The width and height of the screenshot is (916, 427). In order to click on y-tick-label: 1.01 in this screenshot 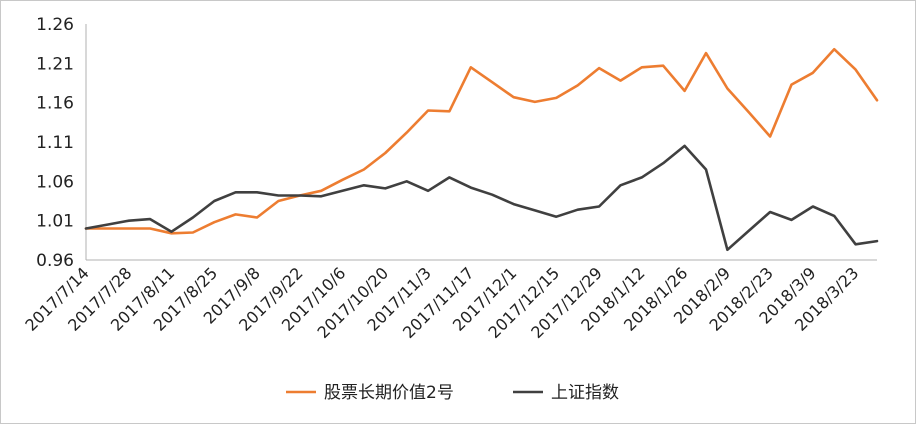, I will do `click(55, 222)`.